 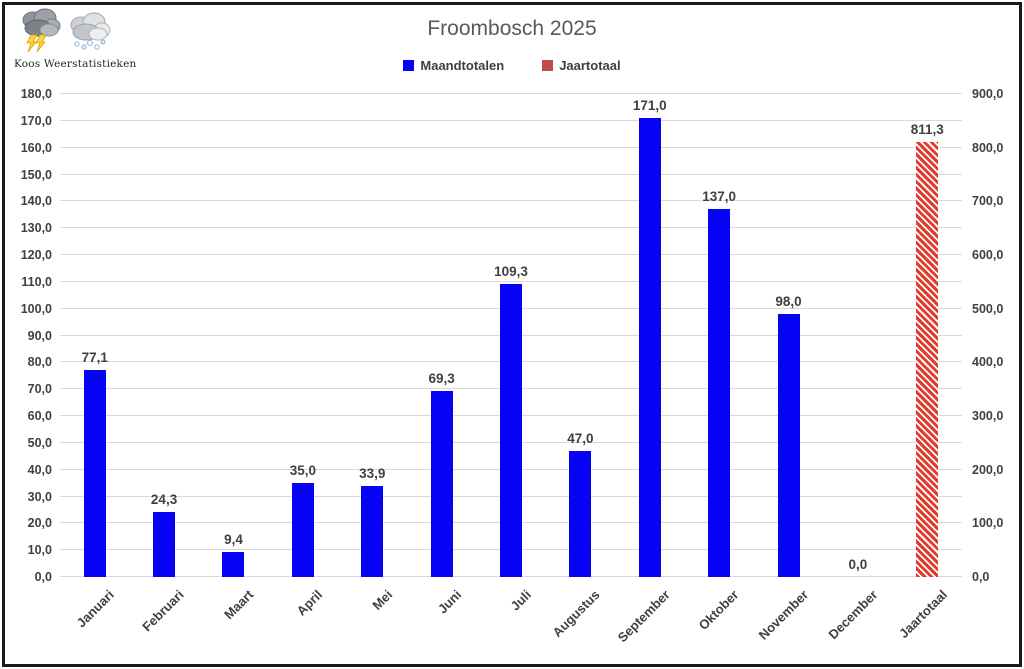 I want to click on left-axis-tick: 20,0, so click(x=39, y=523).